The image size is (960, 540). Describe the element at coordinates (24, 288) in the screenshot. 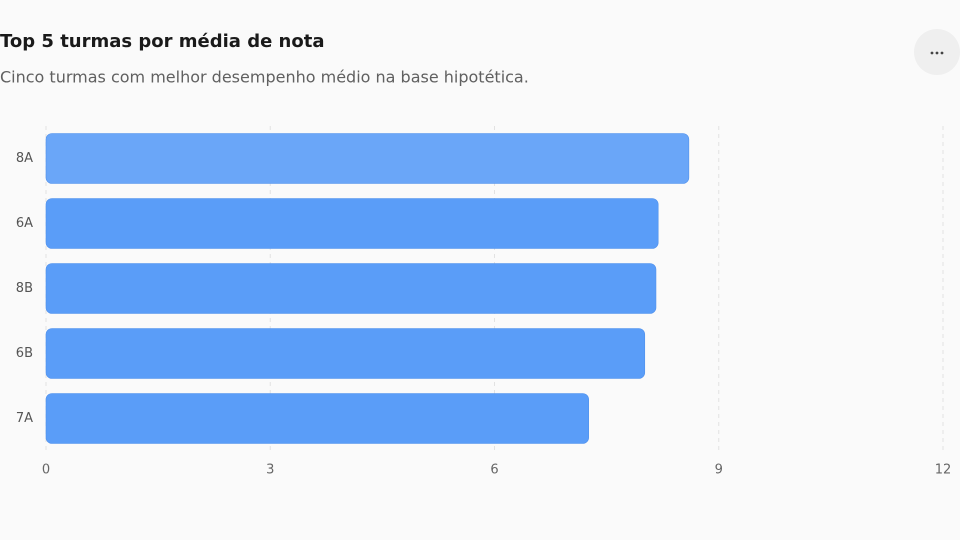

I see `y-tick-label: 8B` at that location.